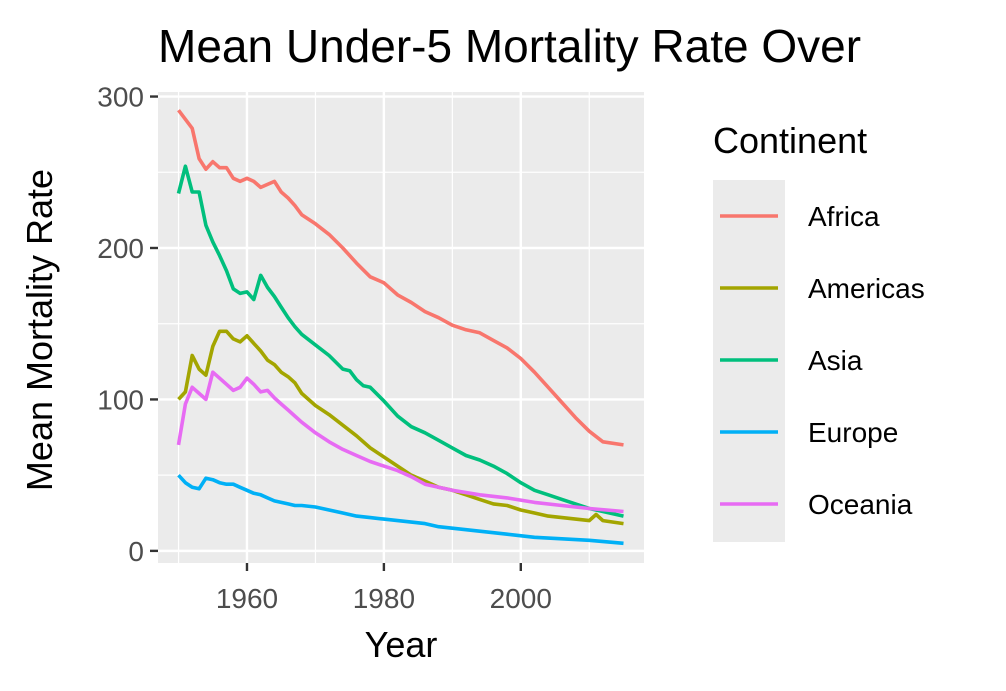 The image size is (1006, 691). What do you see at coordinates (384, 598) in the screenshot?
I see `x-tick-label: 1980` at bounding box center [384, 598].